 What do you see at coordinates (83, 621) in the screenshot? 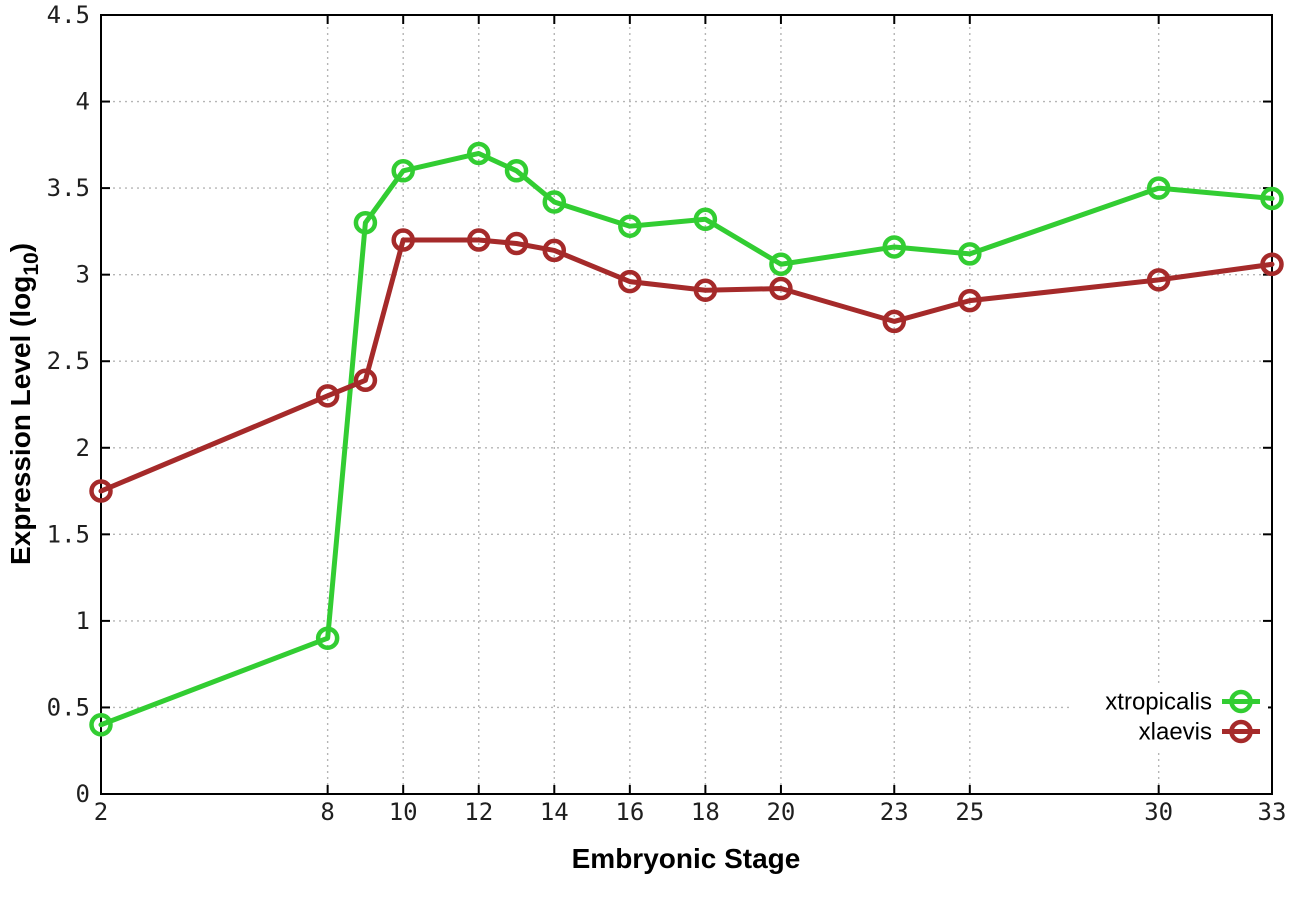
I see `y-tick-label-1: 1` at bounding box center [83, 621].